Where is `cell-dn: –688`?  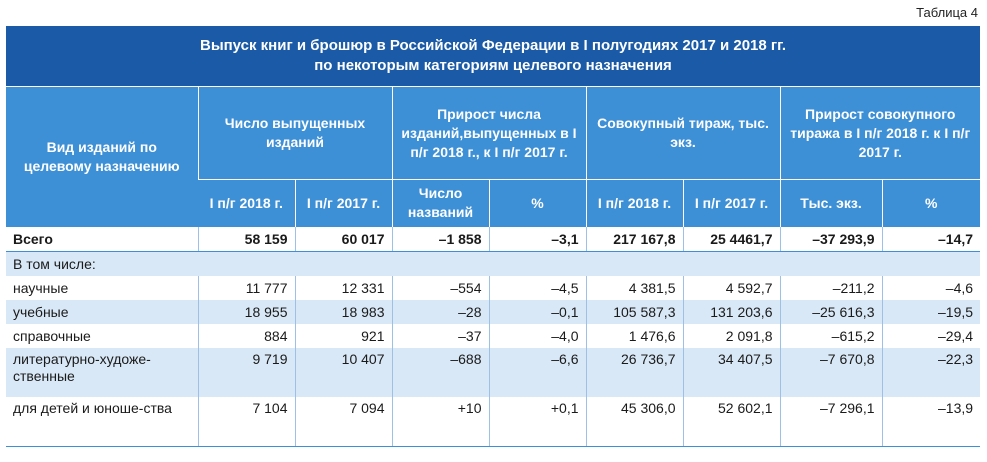
cell-dn: –688 is located at coordinates (440, 372).